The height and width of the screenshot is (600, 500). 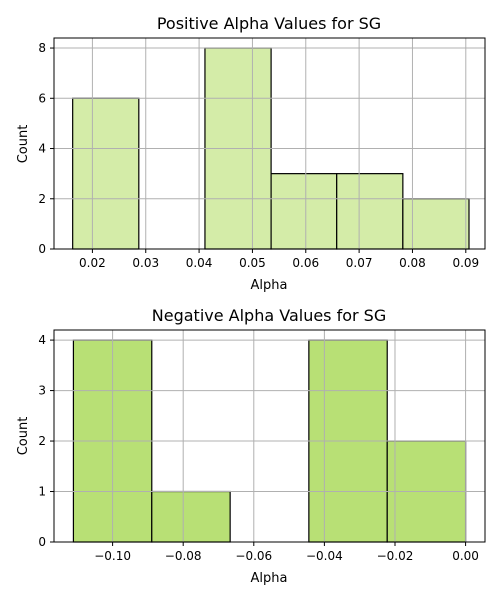 I want to click on x-tick-label: −0.02, so click(x=395, y=556).